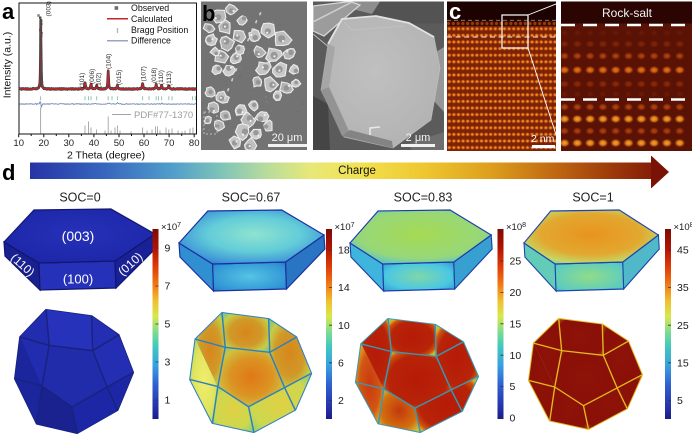 This screenshot has width=692, height=434. What do you see at coordinates (92, 76) in the screenshot?
I see `svg-text: (006)` at bounding box center [92, 76].